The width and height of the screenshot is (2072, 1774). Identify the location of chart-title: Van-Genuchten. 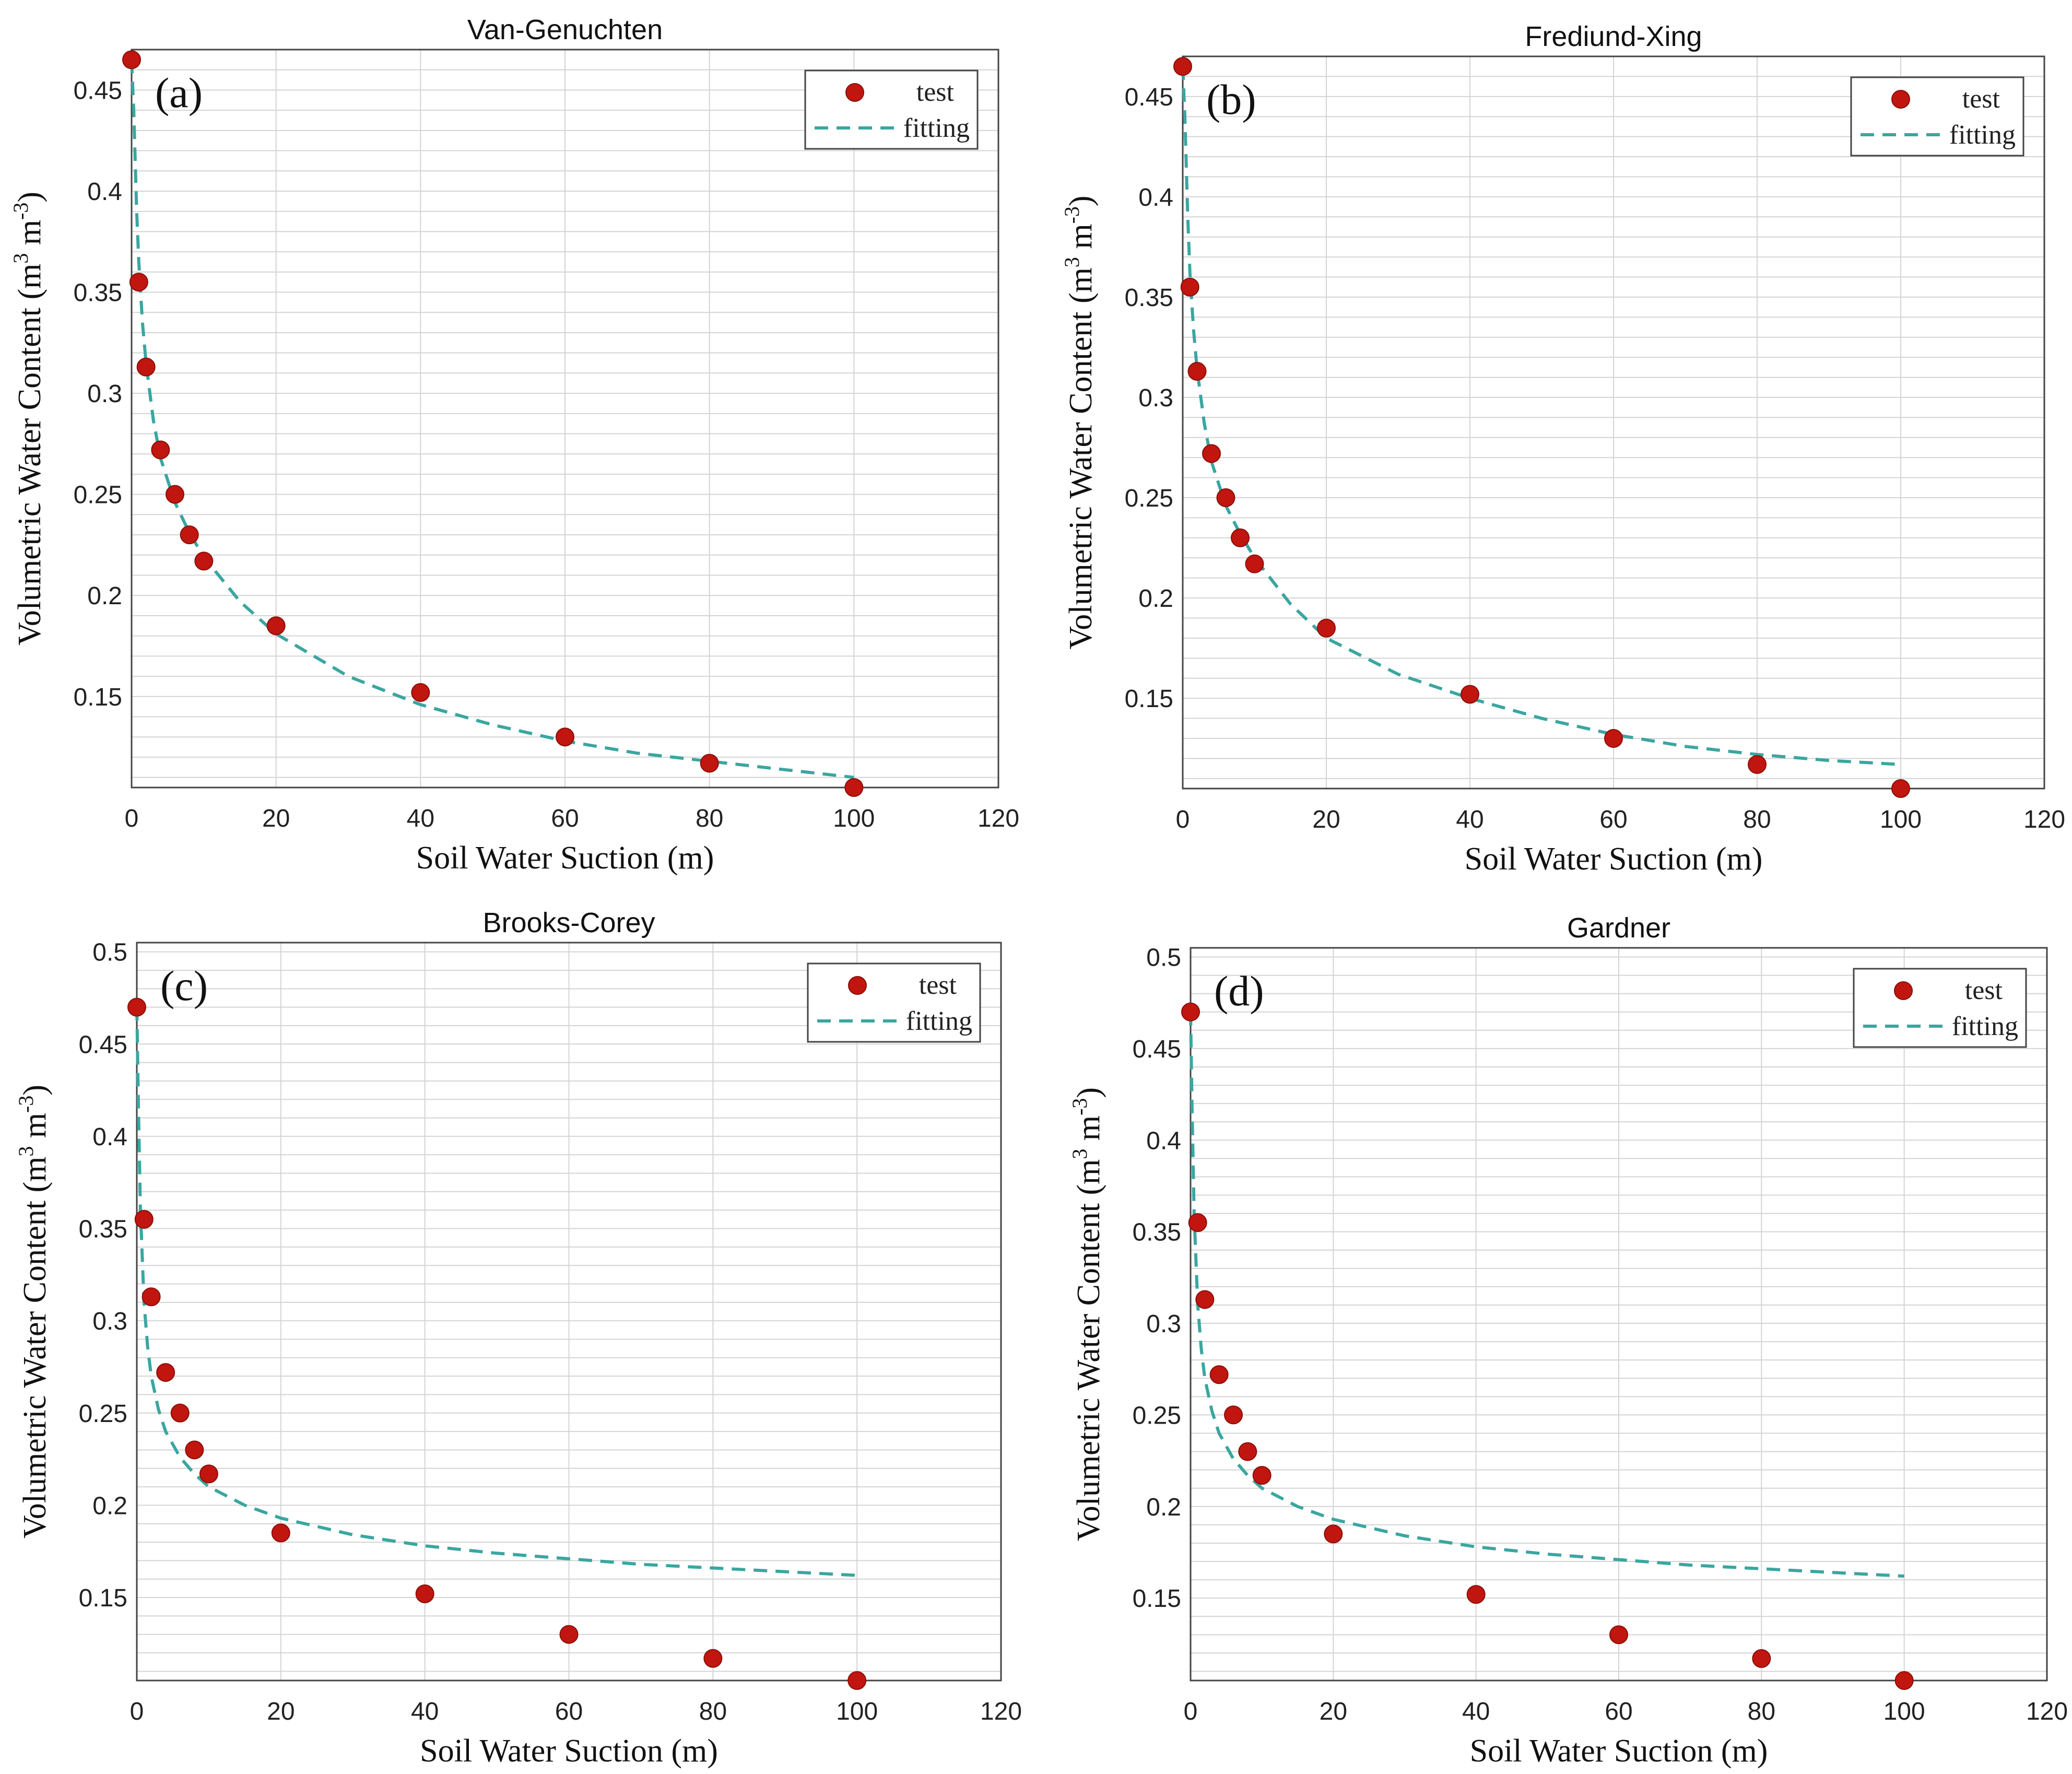
(565, 29).